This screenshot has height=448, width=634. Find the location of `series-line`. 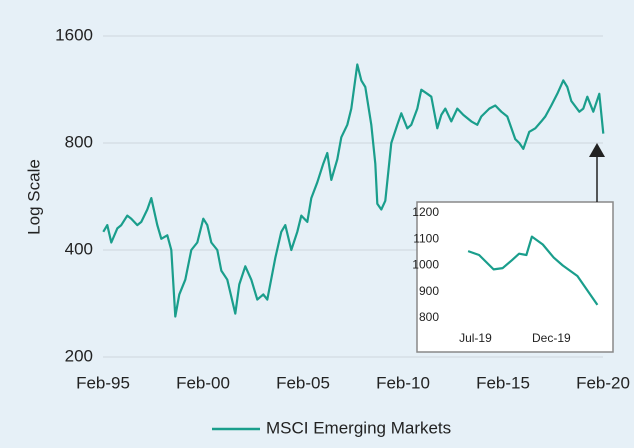

series-line is located at coordinates (533, 270).